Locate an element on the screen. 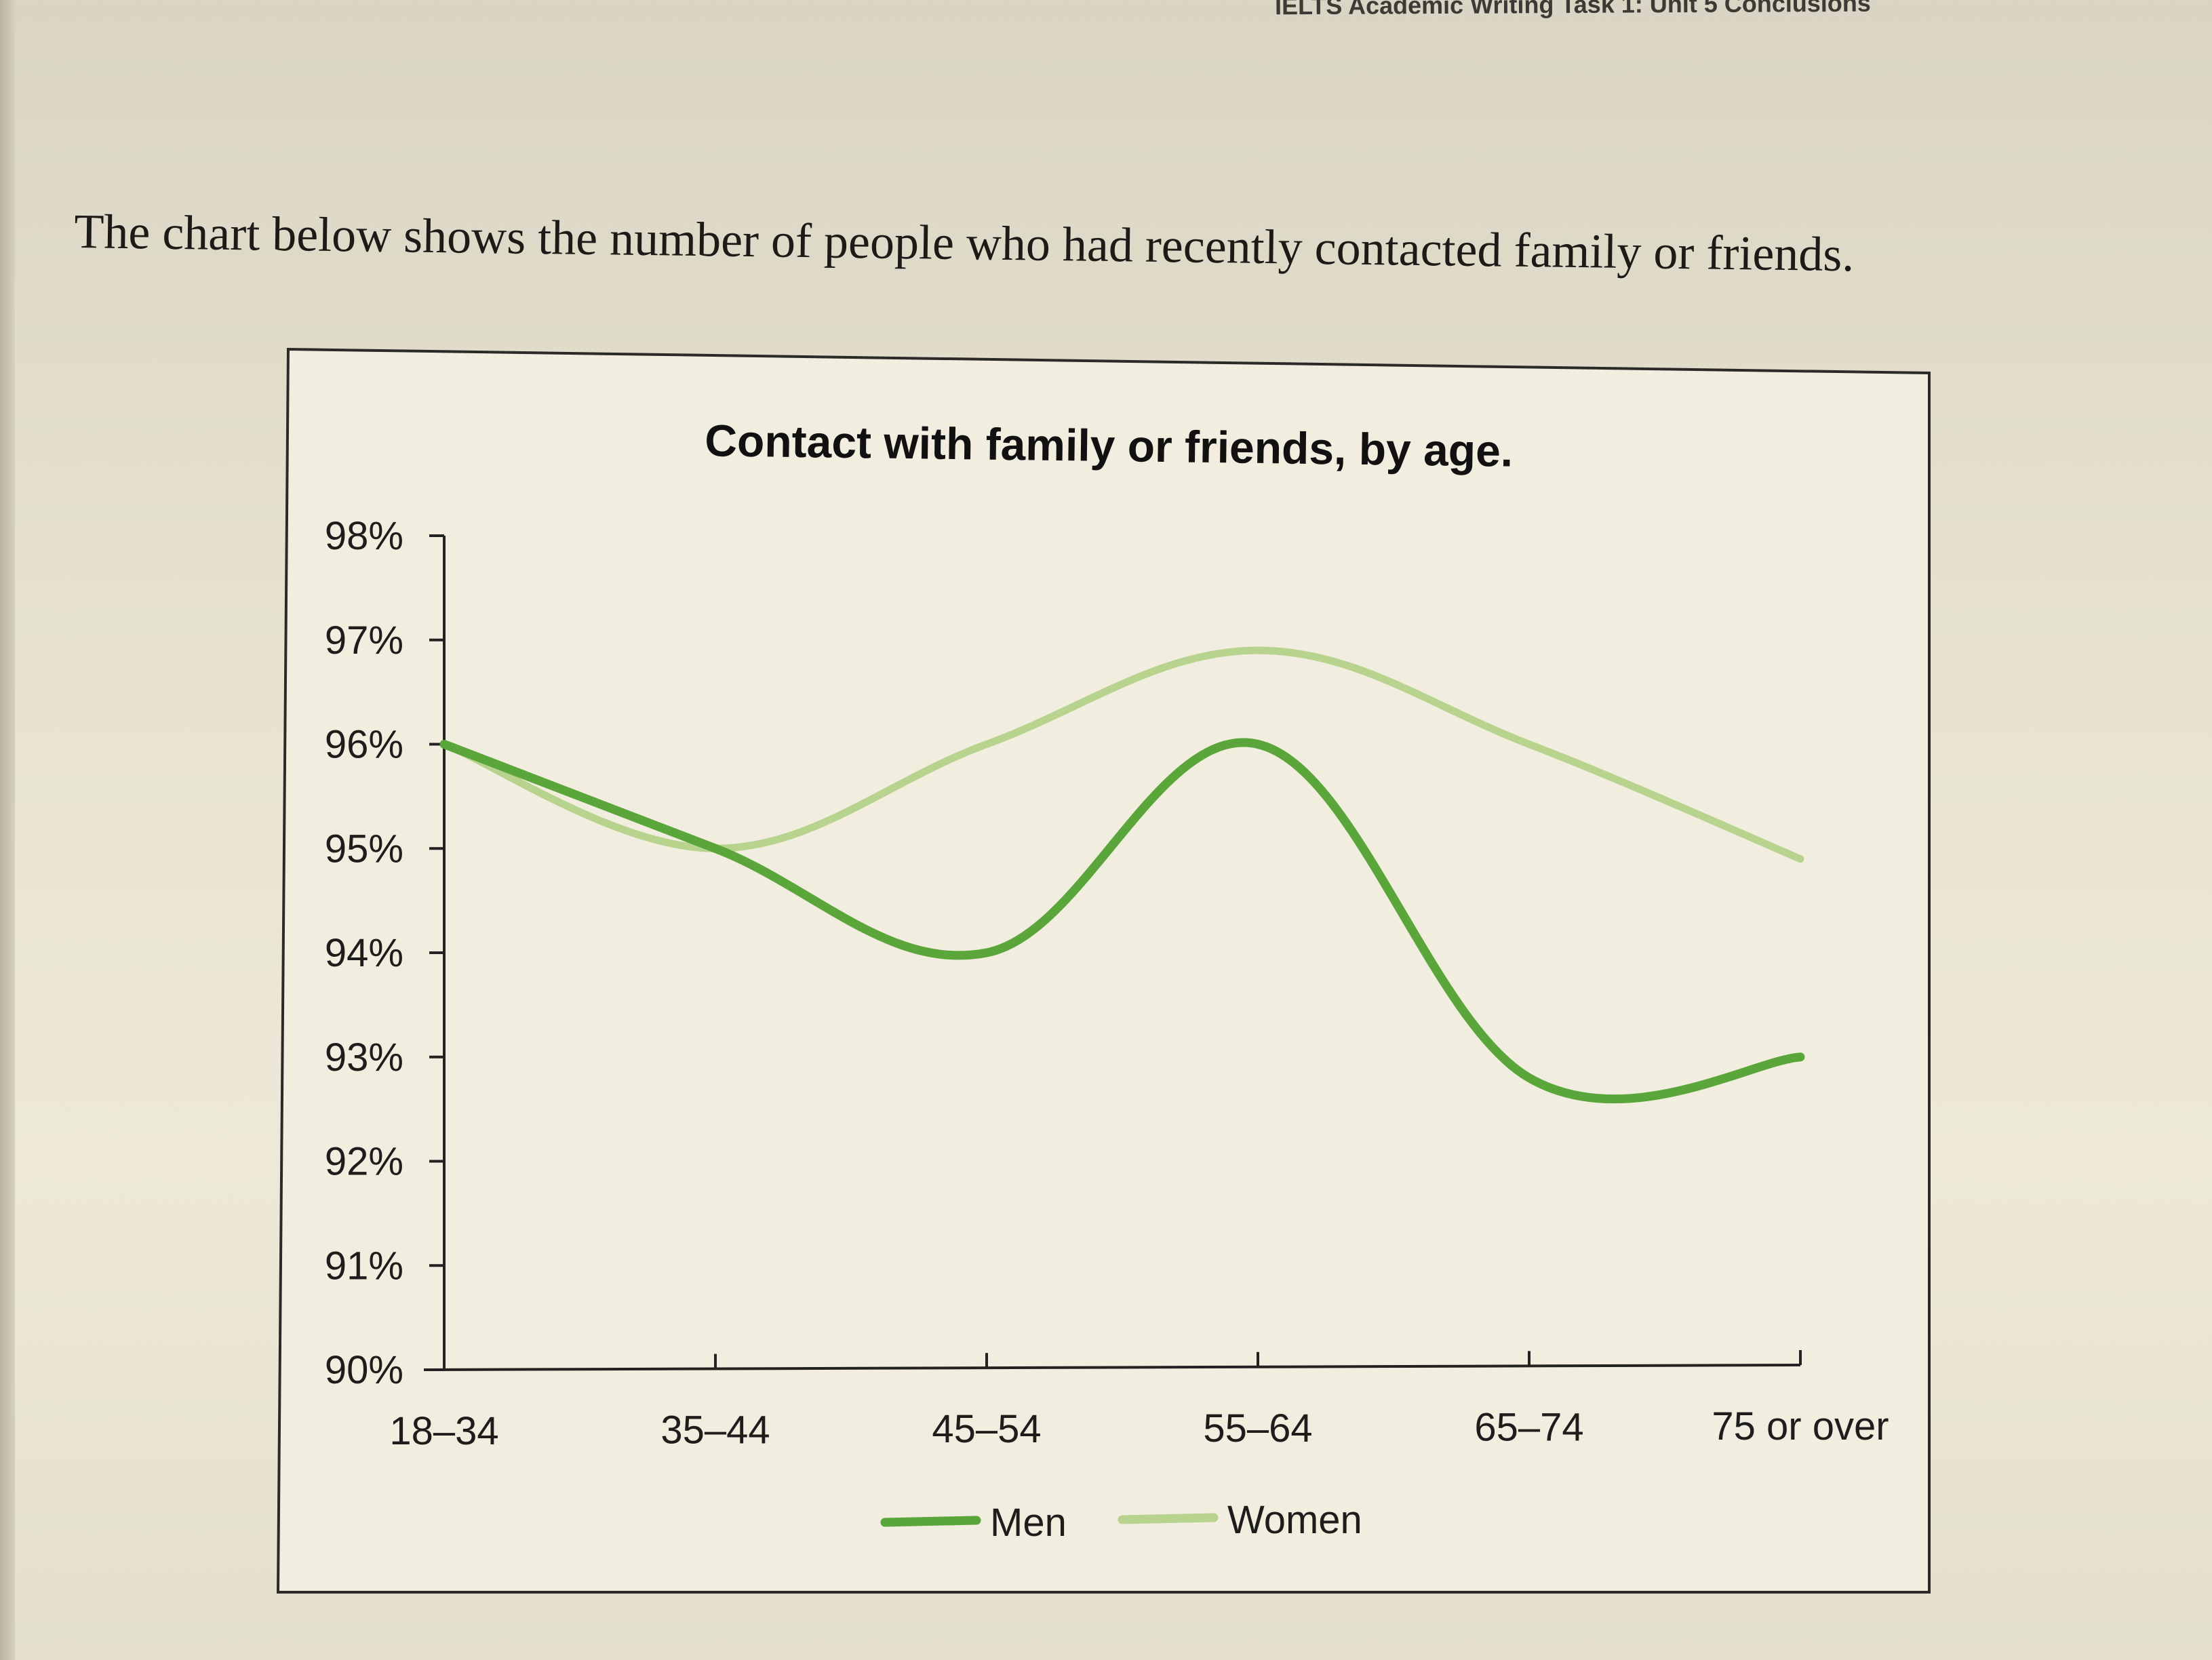  y-tick-label: 93% is located at coordinates (364, 1057).